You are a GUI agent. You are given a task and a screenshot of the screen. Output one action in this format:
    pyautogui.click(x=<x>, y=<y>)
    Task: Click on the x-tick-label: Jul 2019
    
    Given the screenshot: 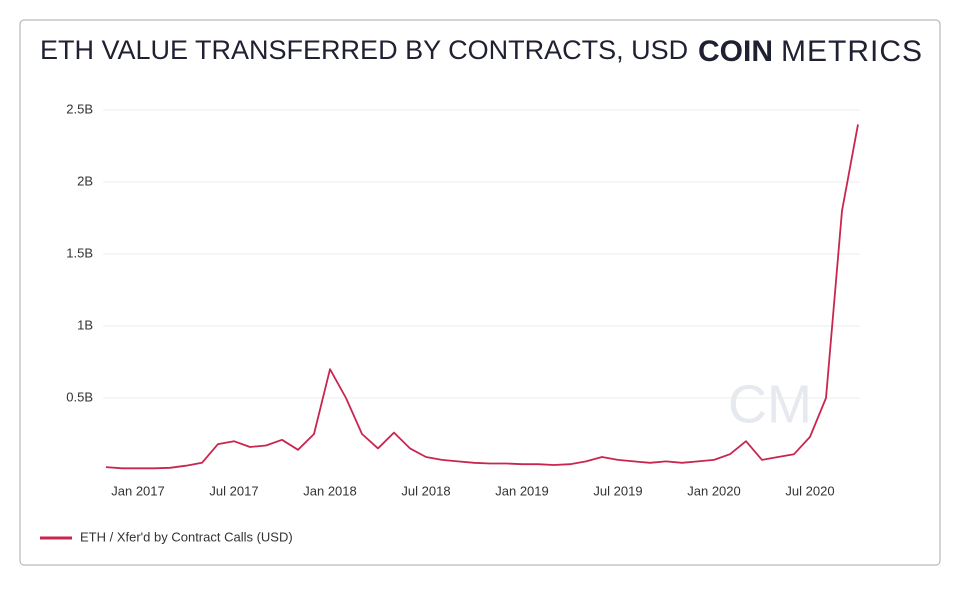 What is the action you would take?
    pyautogui.click(x=617, y=490)
    